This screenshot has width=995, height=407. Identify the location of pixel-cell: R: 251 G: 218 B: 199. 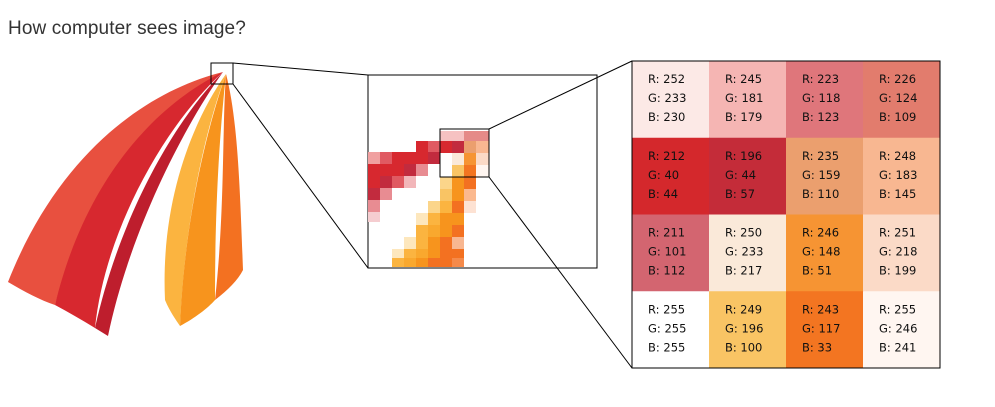
(902, 253).